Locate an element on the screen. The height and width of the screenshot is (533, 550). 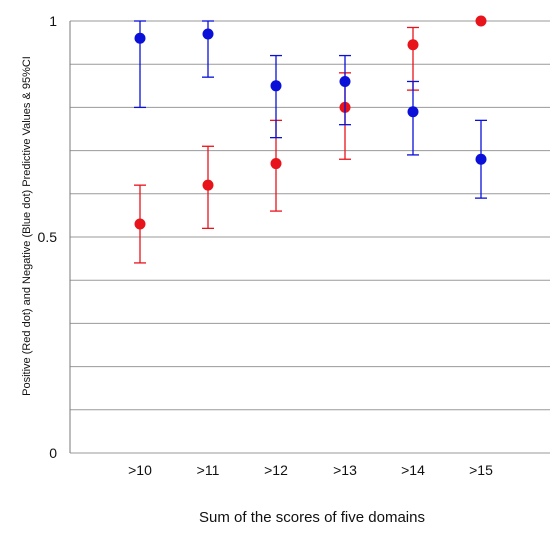
x-axis-label: Sum of the scores of five domains is located at coordinates (312, 517).